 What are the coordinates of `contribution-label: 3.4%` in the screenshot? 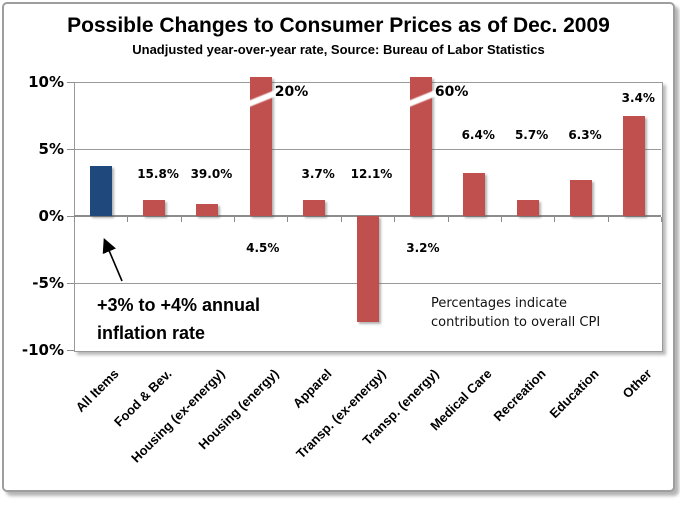 It's located at (638, 98).